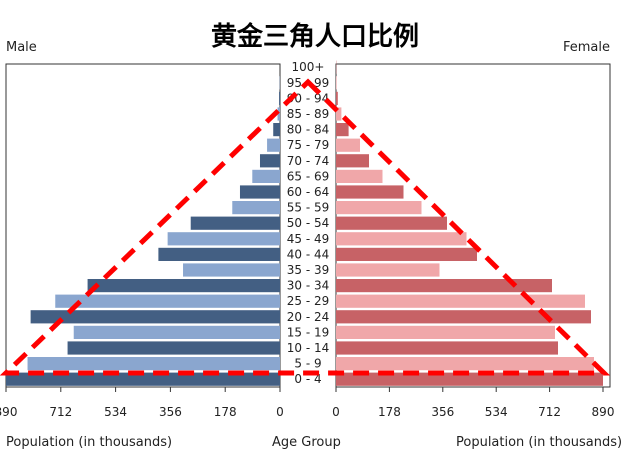 Image resolution: width=630 pixels, height=453 pixels. I want to click on age-group-label: 20 - 24, so click(308, 317).